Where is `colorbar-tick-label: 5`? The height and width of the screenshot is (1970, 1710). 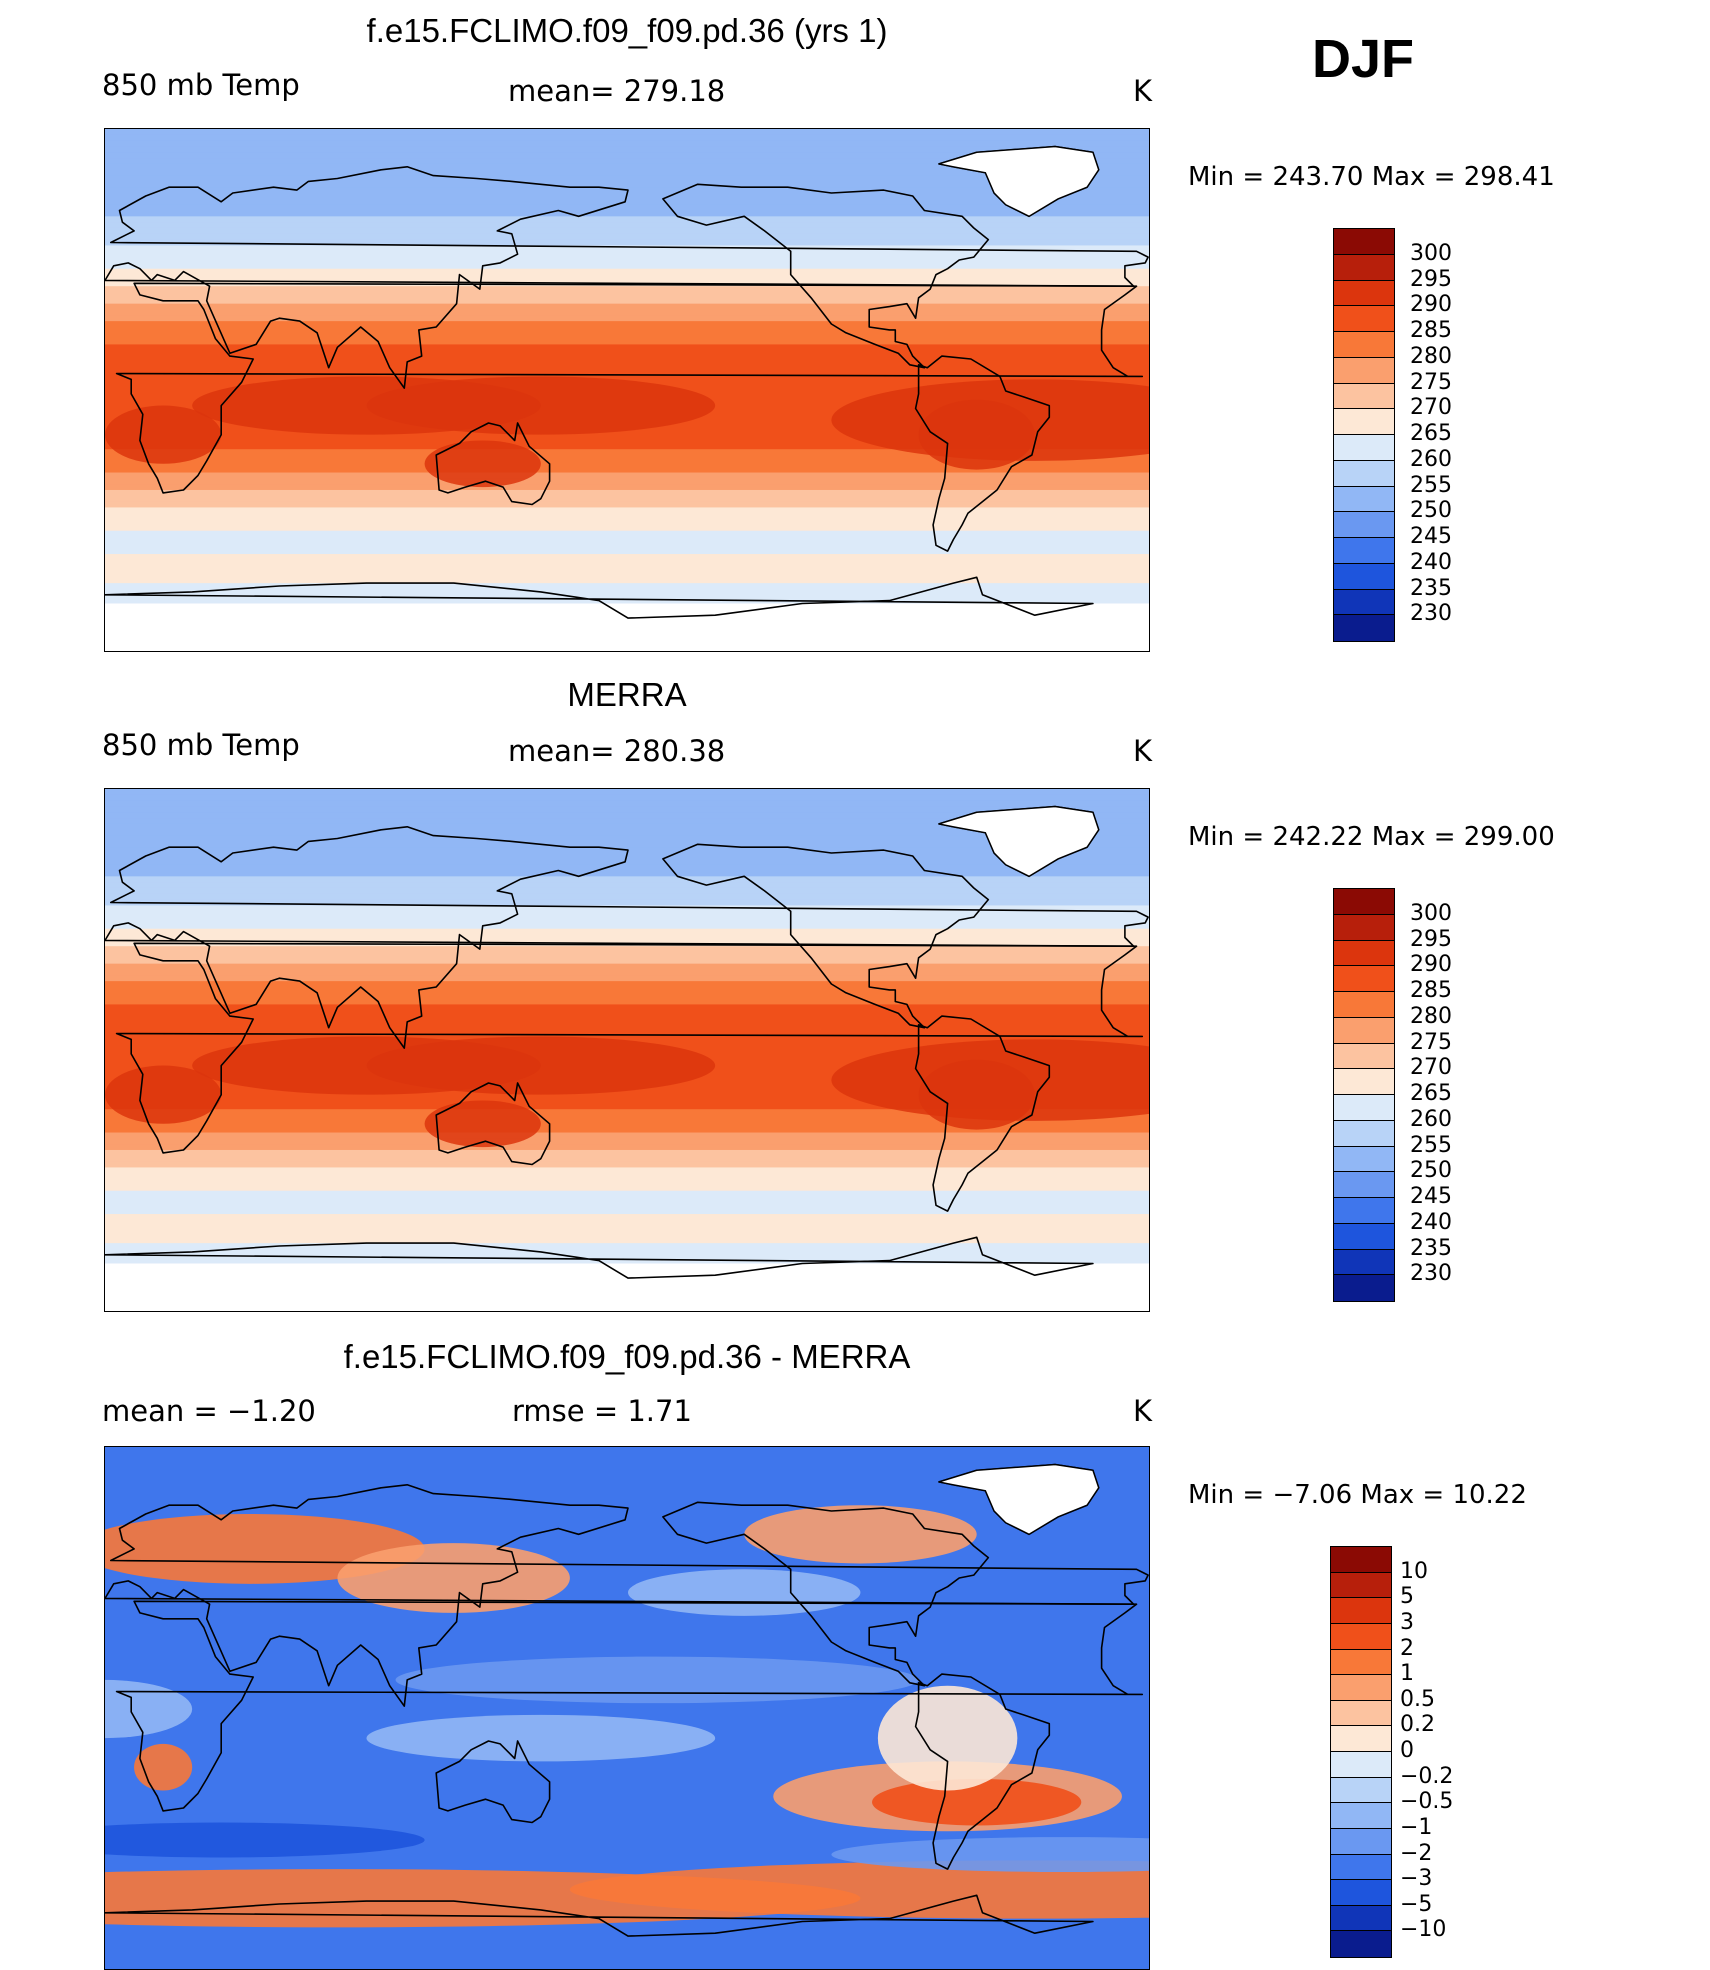
colorbar-tick-label: 5 is located at coordinates (1407, 1597).